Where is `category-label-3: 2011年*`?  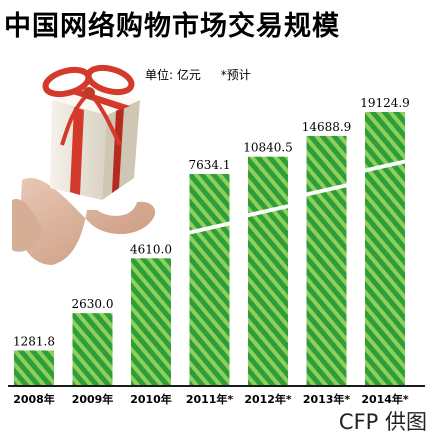
category-label-3: 2011年* is located at coordinates (210, 399).